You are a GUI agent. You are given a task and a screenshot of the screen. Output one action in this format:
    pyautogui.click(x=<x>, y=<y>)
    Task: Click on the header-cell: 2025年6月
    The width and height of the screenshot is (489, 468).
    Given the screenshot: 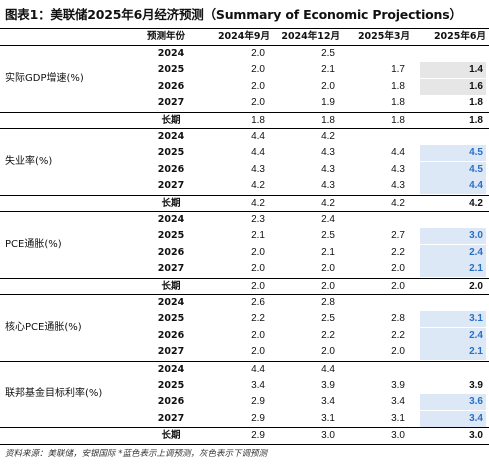 What is the action you would take?
    pyautogui.click(x=459, y=36)
    